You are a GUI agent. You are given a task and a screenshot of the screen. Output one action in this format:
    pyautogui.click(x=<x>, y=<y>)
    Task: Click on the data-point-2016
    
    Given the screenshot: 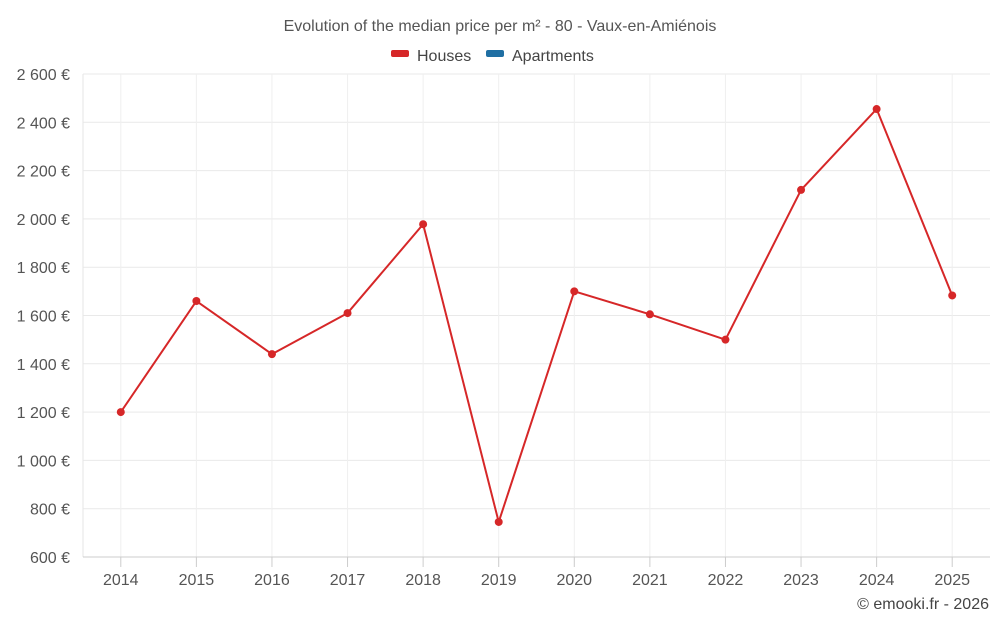 What is the action you would take?
    pyautogui.click(x=271, y=354)
    